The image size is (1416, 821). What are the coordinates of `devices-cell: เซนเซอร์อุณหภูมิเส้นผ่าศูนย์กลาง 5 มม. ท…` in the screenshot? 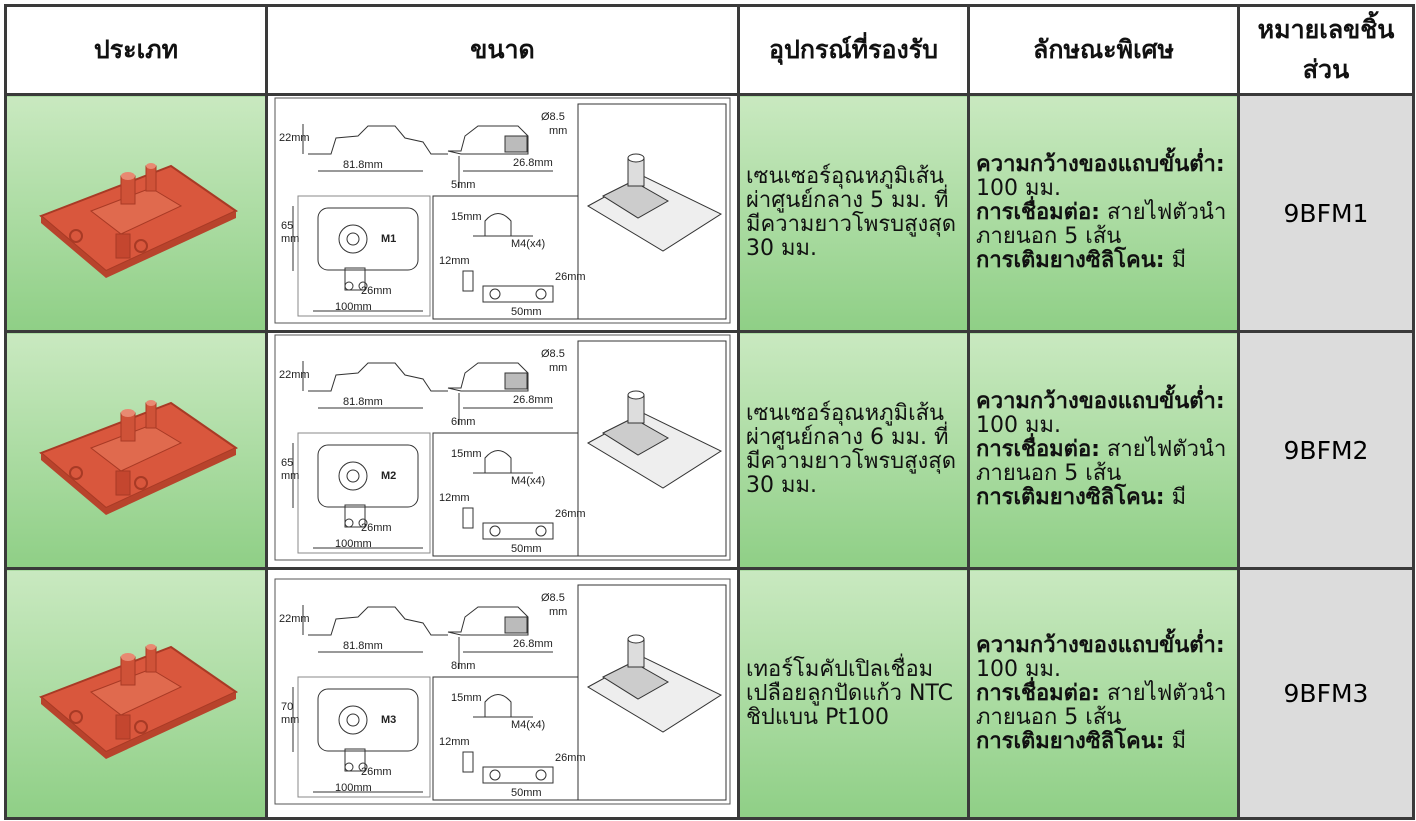 It's located at (853, 213).